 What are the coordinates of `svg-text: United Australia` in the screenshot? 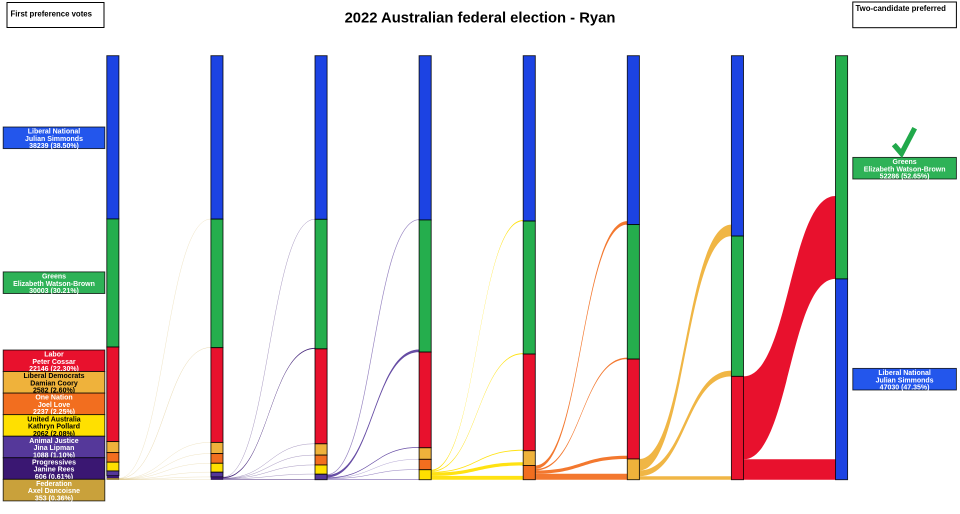 It's located at (54, 419).